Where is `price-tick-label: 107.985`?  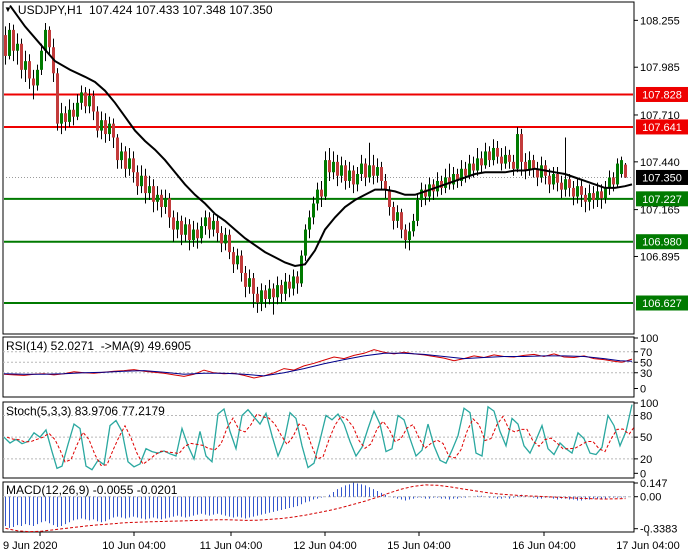 price-tick-label: 107.985 is located at coordinates (660, 68).